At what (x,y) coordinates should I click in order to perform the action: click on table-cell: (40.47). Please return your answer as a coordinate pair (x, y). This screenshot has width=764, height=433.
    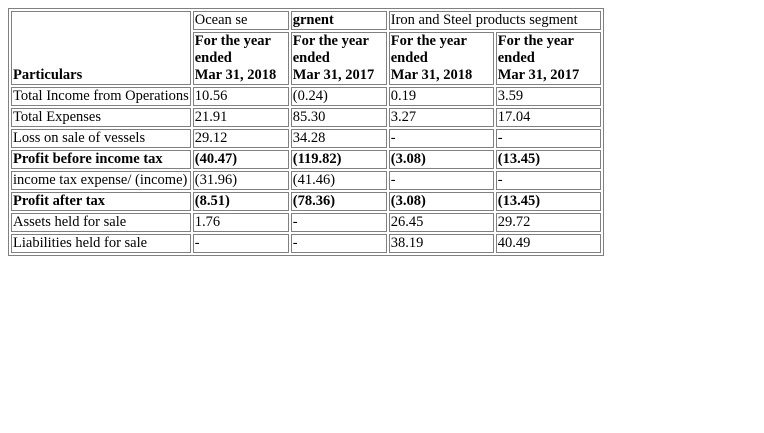
    Looking at the image, I should click on (240, 159).